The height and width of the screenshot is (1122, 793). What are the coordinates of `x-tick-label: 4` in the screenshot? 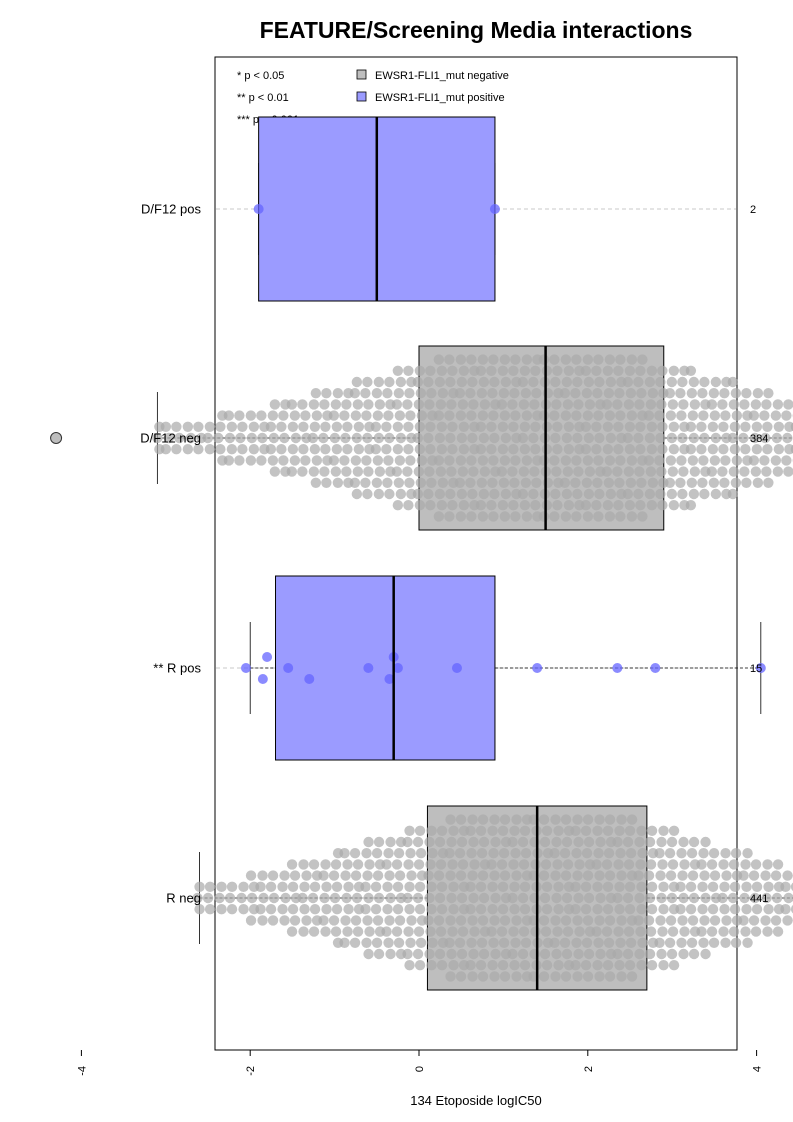 It's located at (758, 1069).